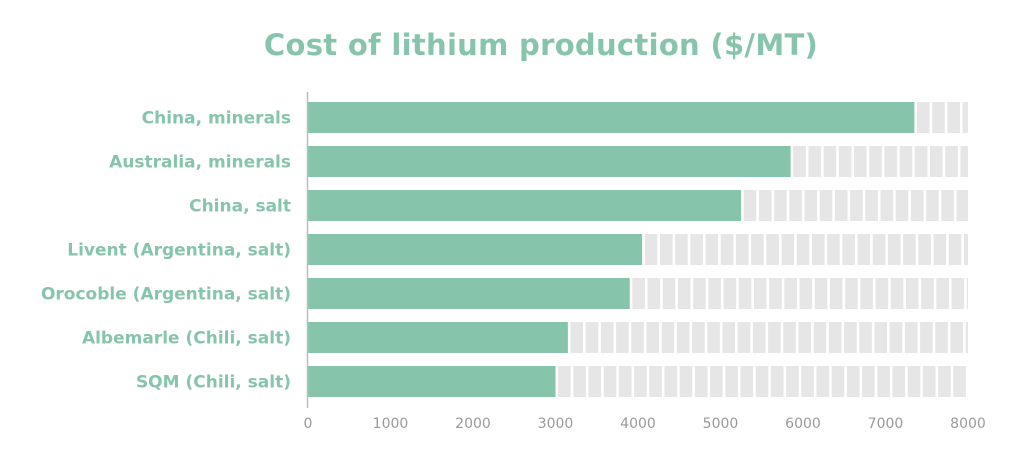  Describe the element at coordinates (391, 424) in the screenshot. I see `x-tick-label: 1000` at that location.